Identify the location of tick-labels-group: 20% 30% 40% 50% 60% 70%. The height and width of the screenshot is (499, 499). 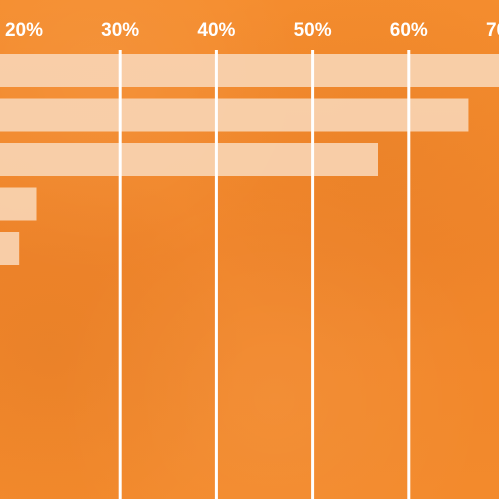
(252, 30).